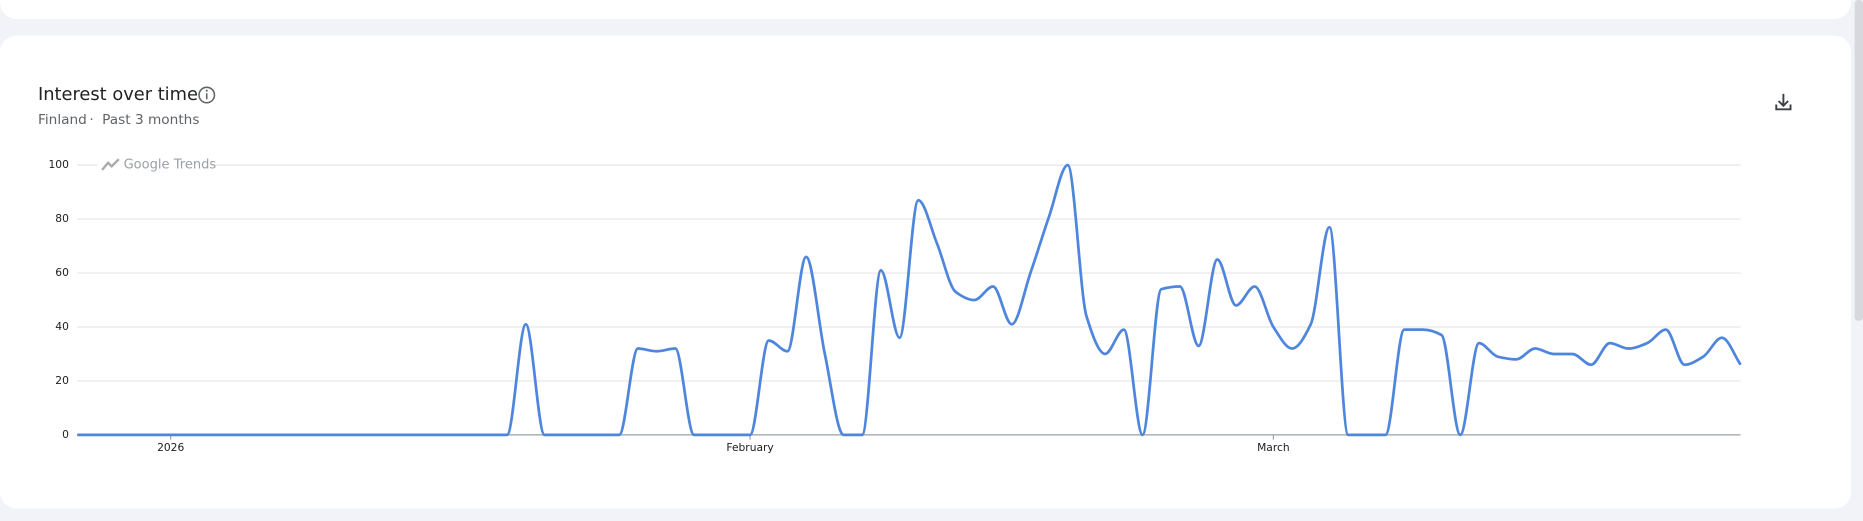  I want to click on subtitle-period: Past 3 months, so click(150, 120).